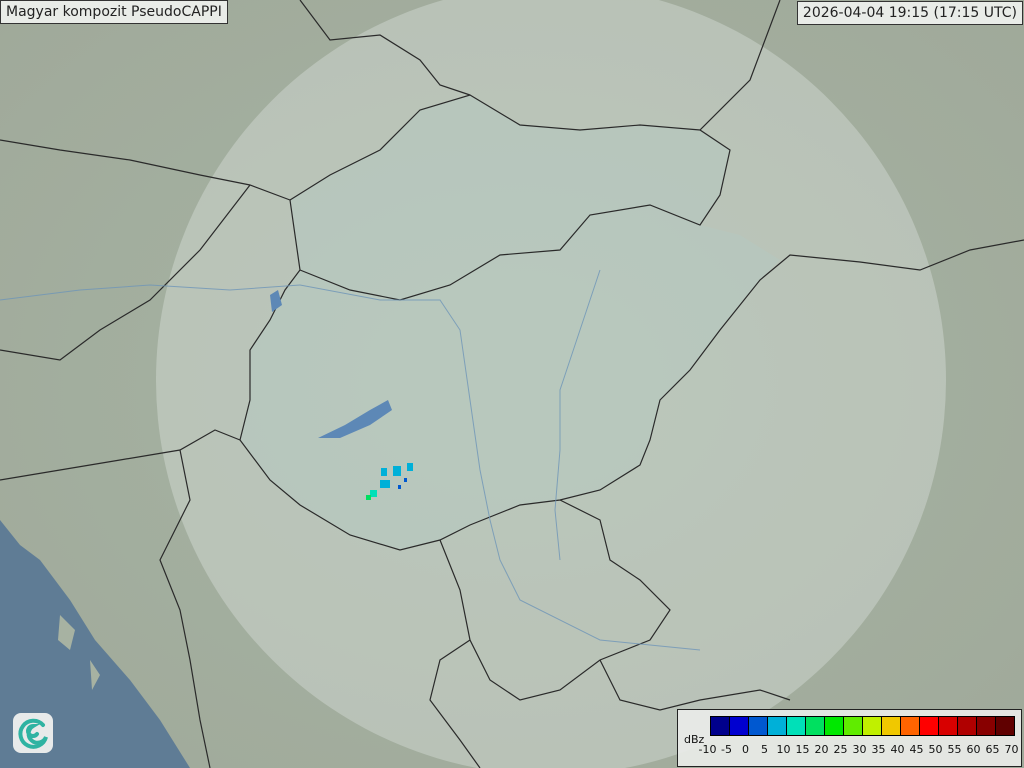 The width and height of the screenshot is (1024, 768). I want to click on legend-tick-label: 5, so click(764, 749).